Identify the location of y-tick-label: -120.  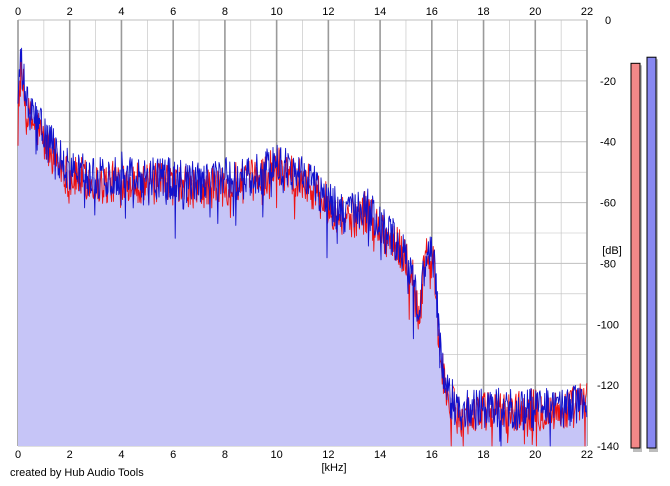
(608, 386).